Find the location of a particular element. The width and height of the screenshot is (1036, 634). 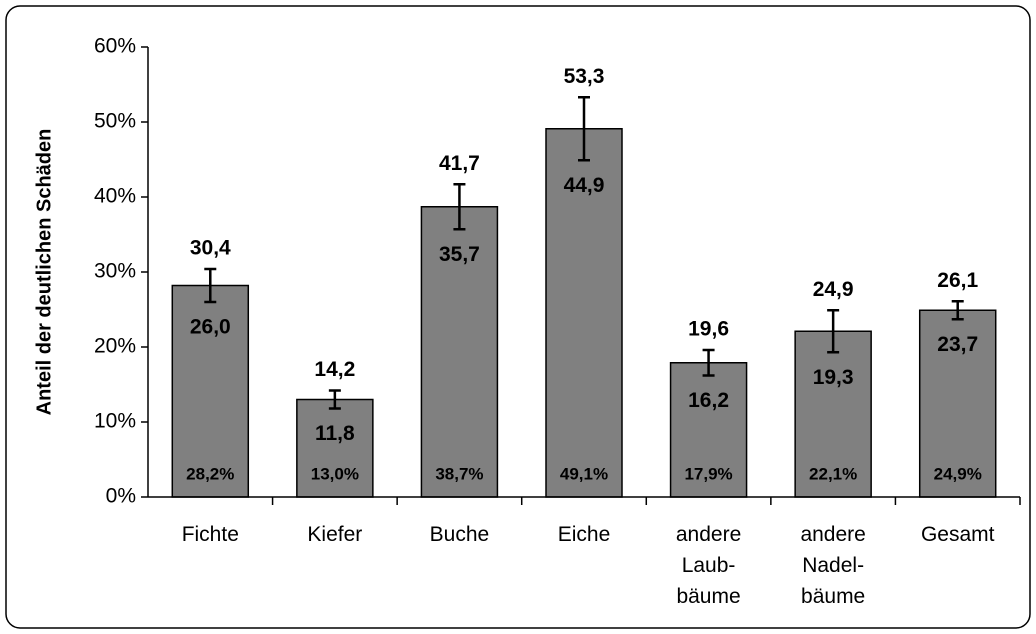

x-tick-label: Eiche is located at coordinates (584, 534).